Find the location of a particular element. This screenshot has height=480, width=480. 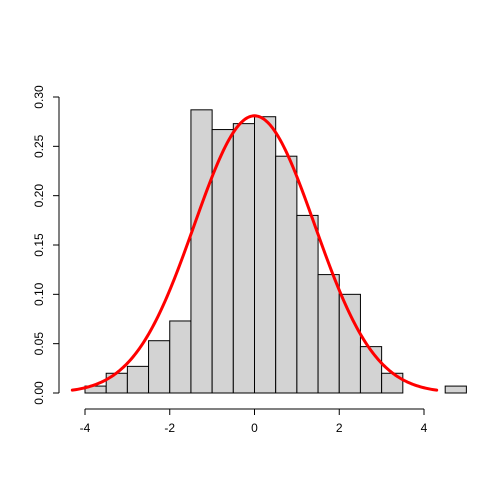

y-tick-label: 0.25 is located at coordinates (39, 146).